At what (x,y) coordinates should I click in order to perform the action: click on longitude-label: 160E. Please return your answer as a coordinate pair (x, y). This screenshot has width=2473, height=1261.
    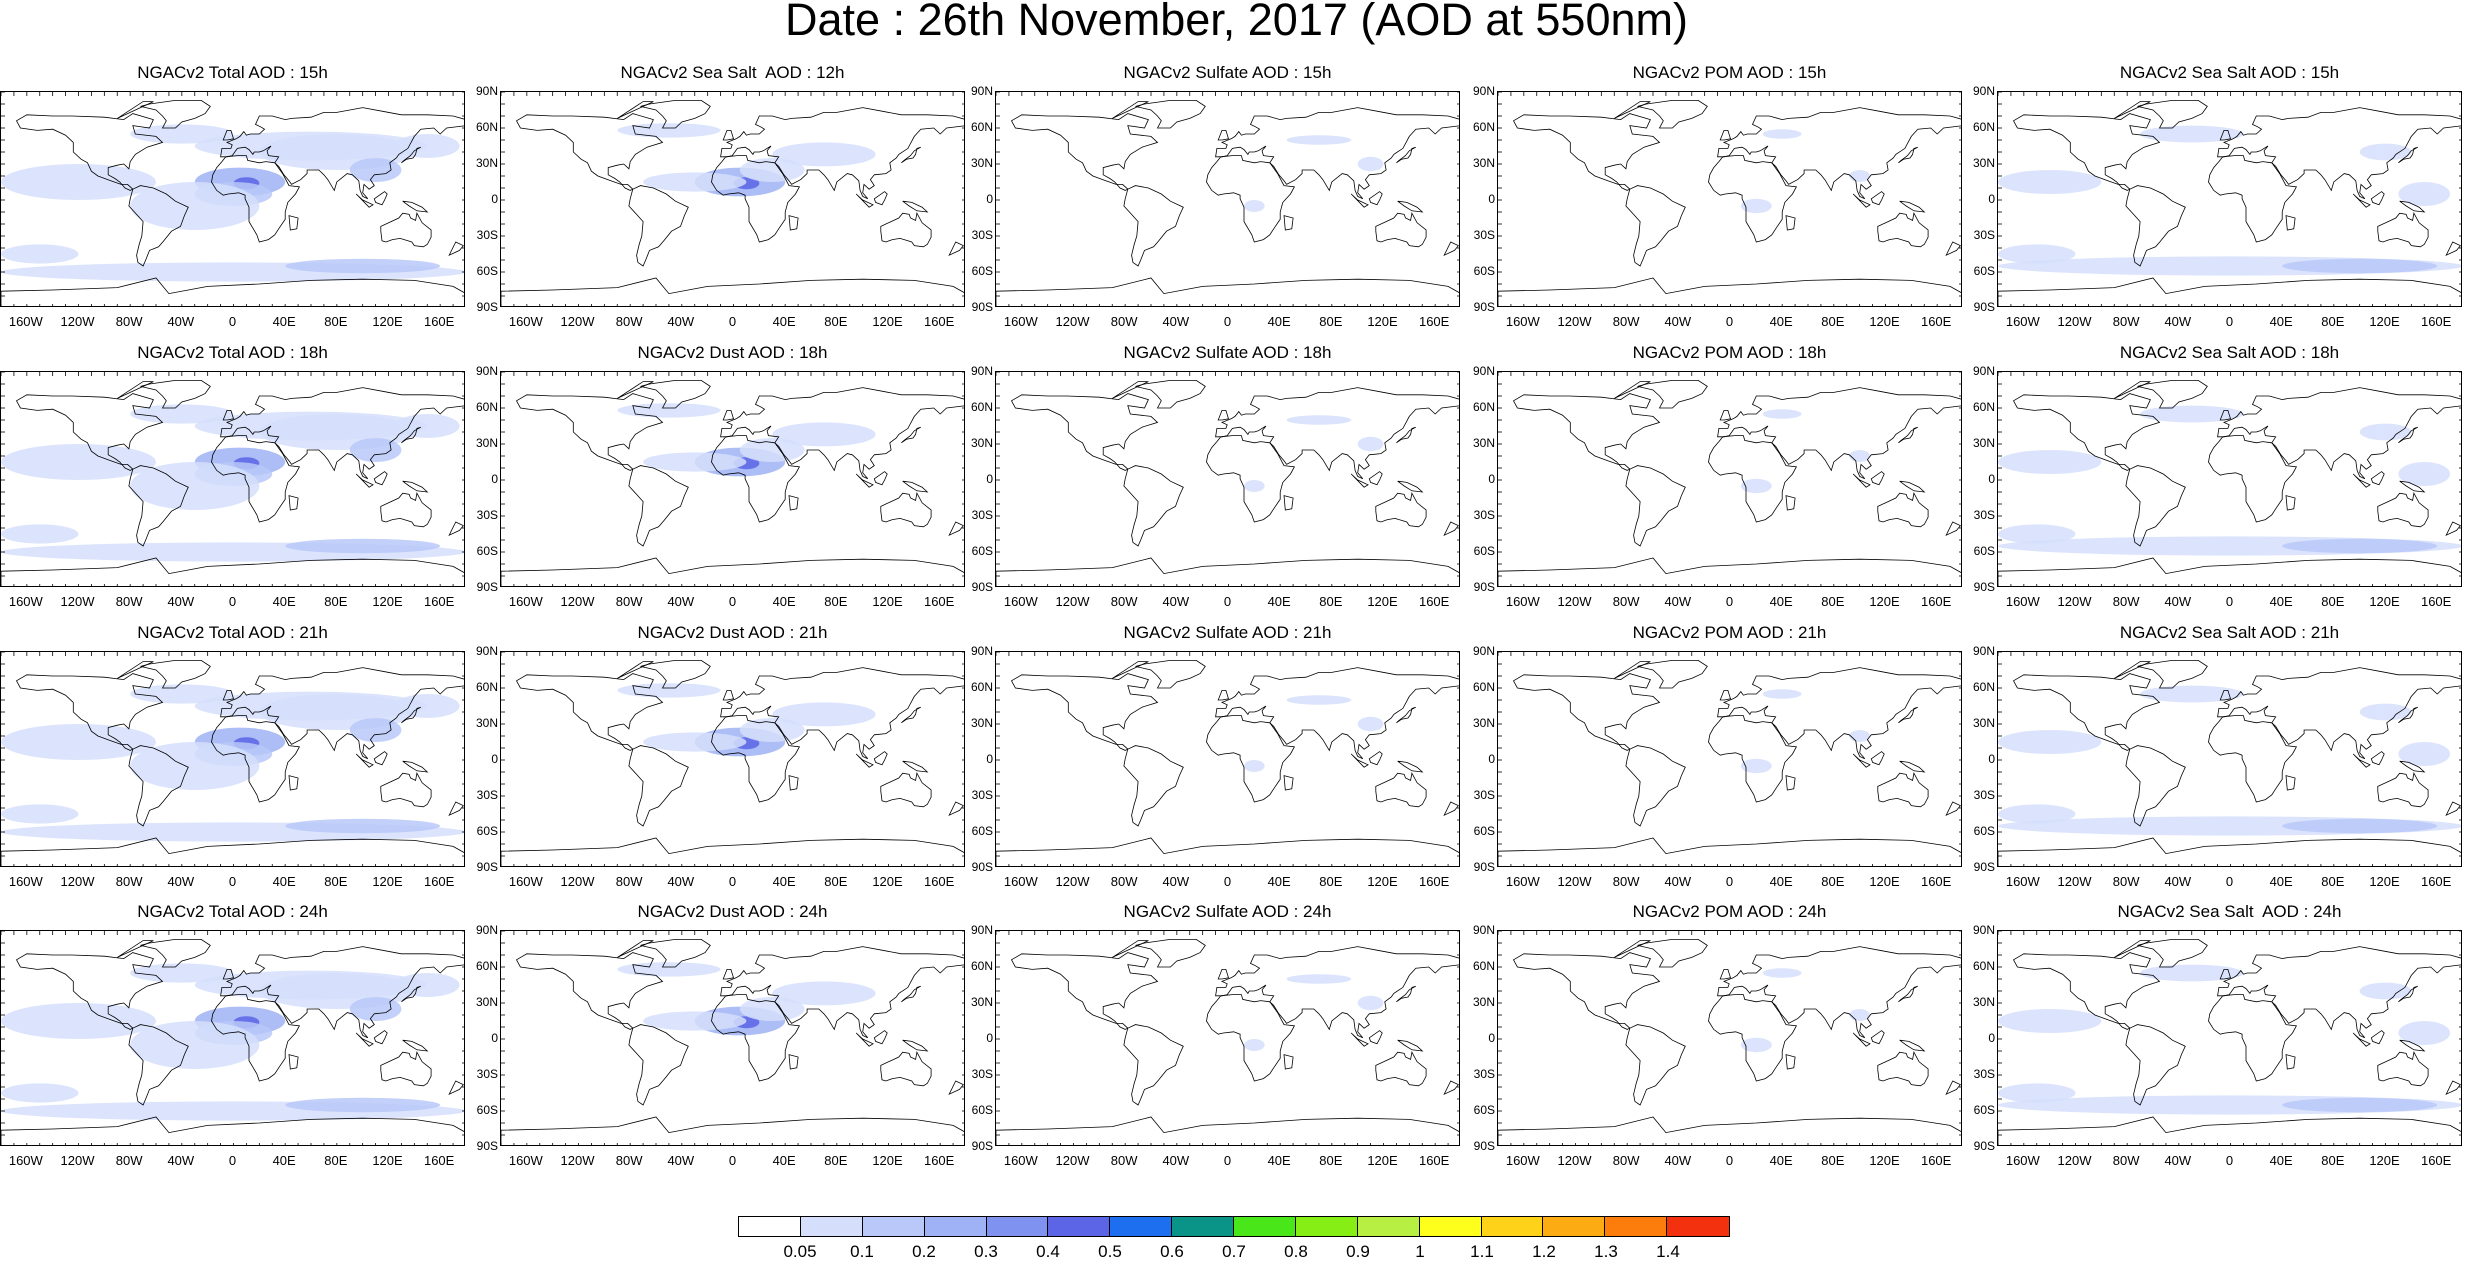
    Looking at the image, I should click on (939, 601).